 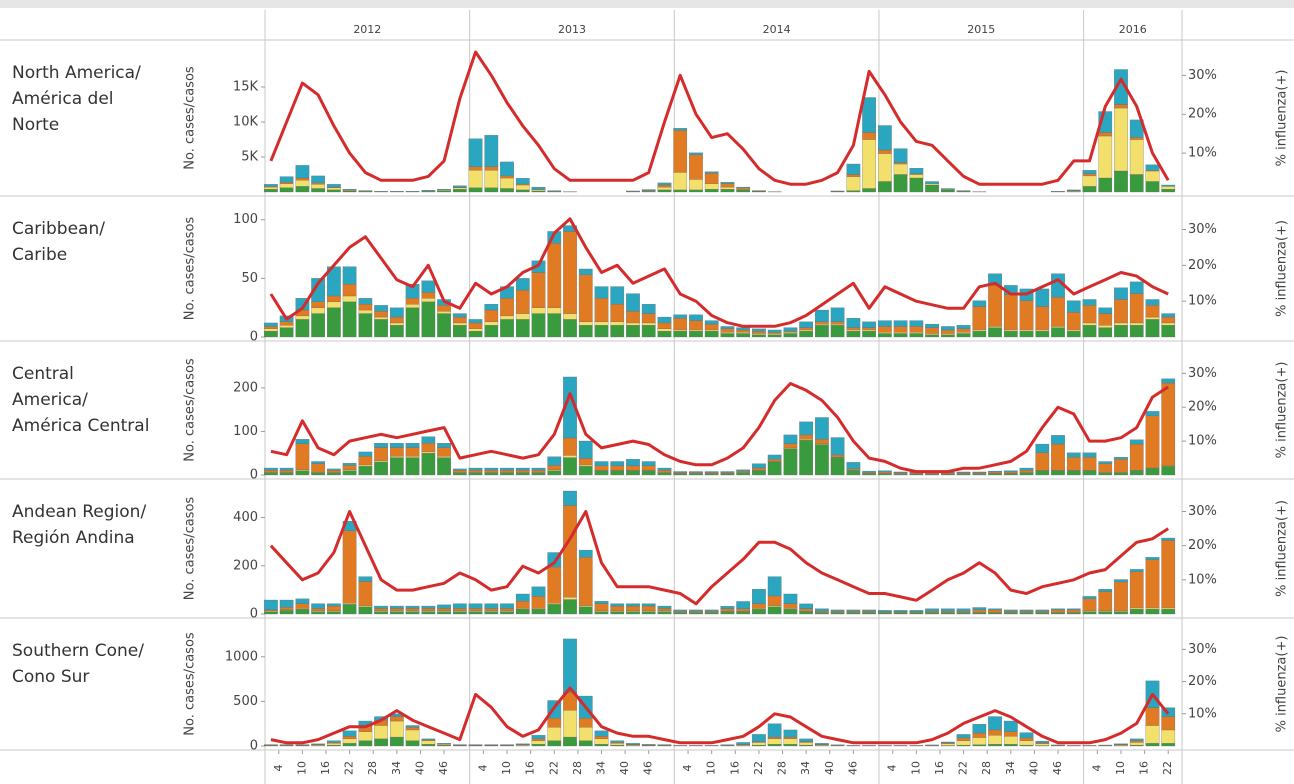 What do you see at coordinates (648, 768) in the screenshot?
I see `x-tick-label: 46` at bounding box center [648, 768].